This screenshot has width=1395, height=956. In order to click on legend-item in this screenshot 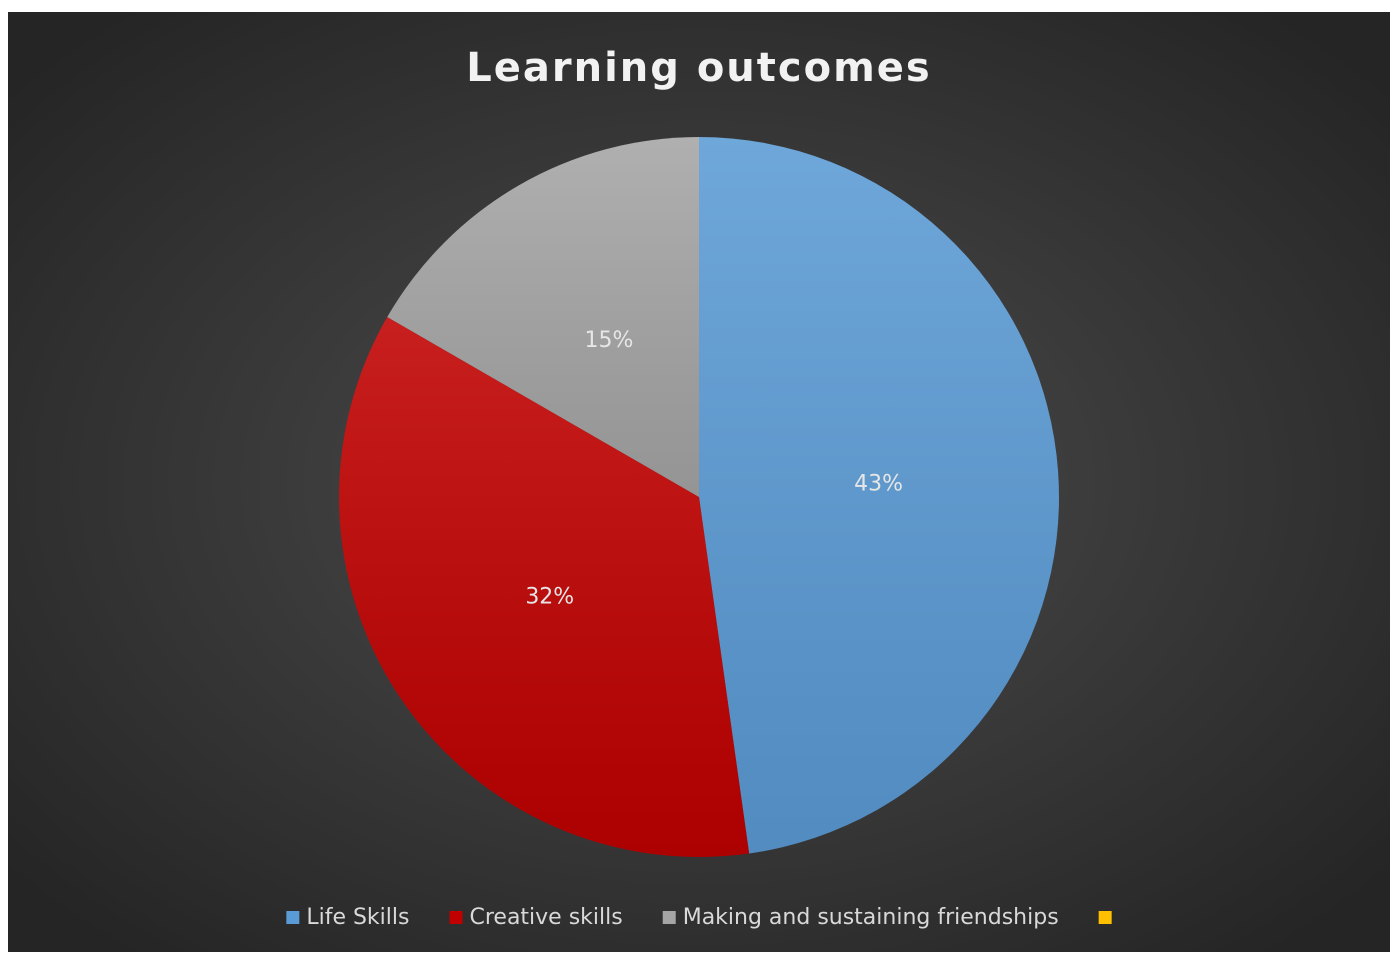, I will do `click(1105, 917)`.